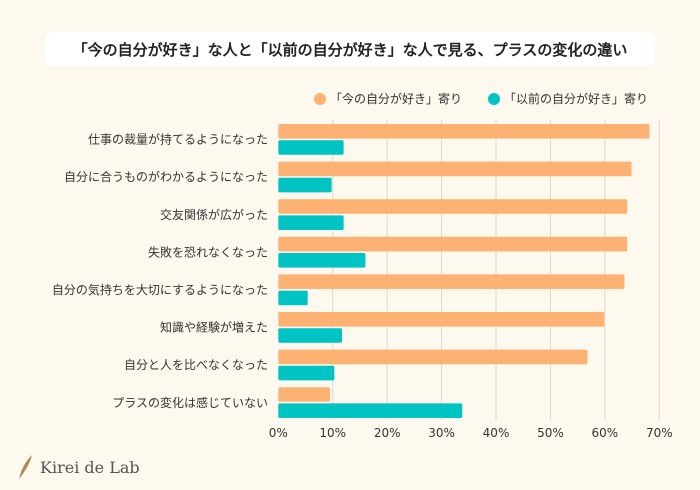 The image size is (700, 490). Describe the element at coordinates (496, 433) in the screenshot. I see `x-tick-label: 40%` at that location.